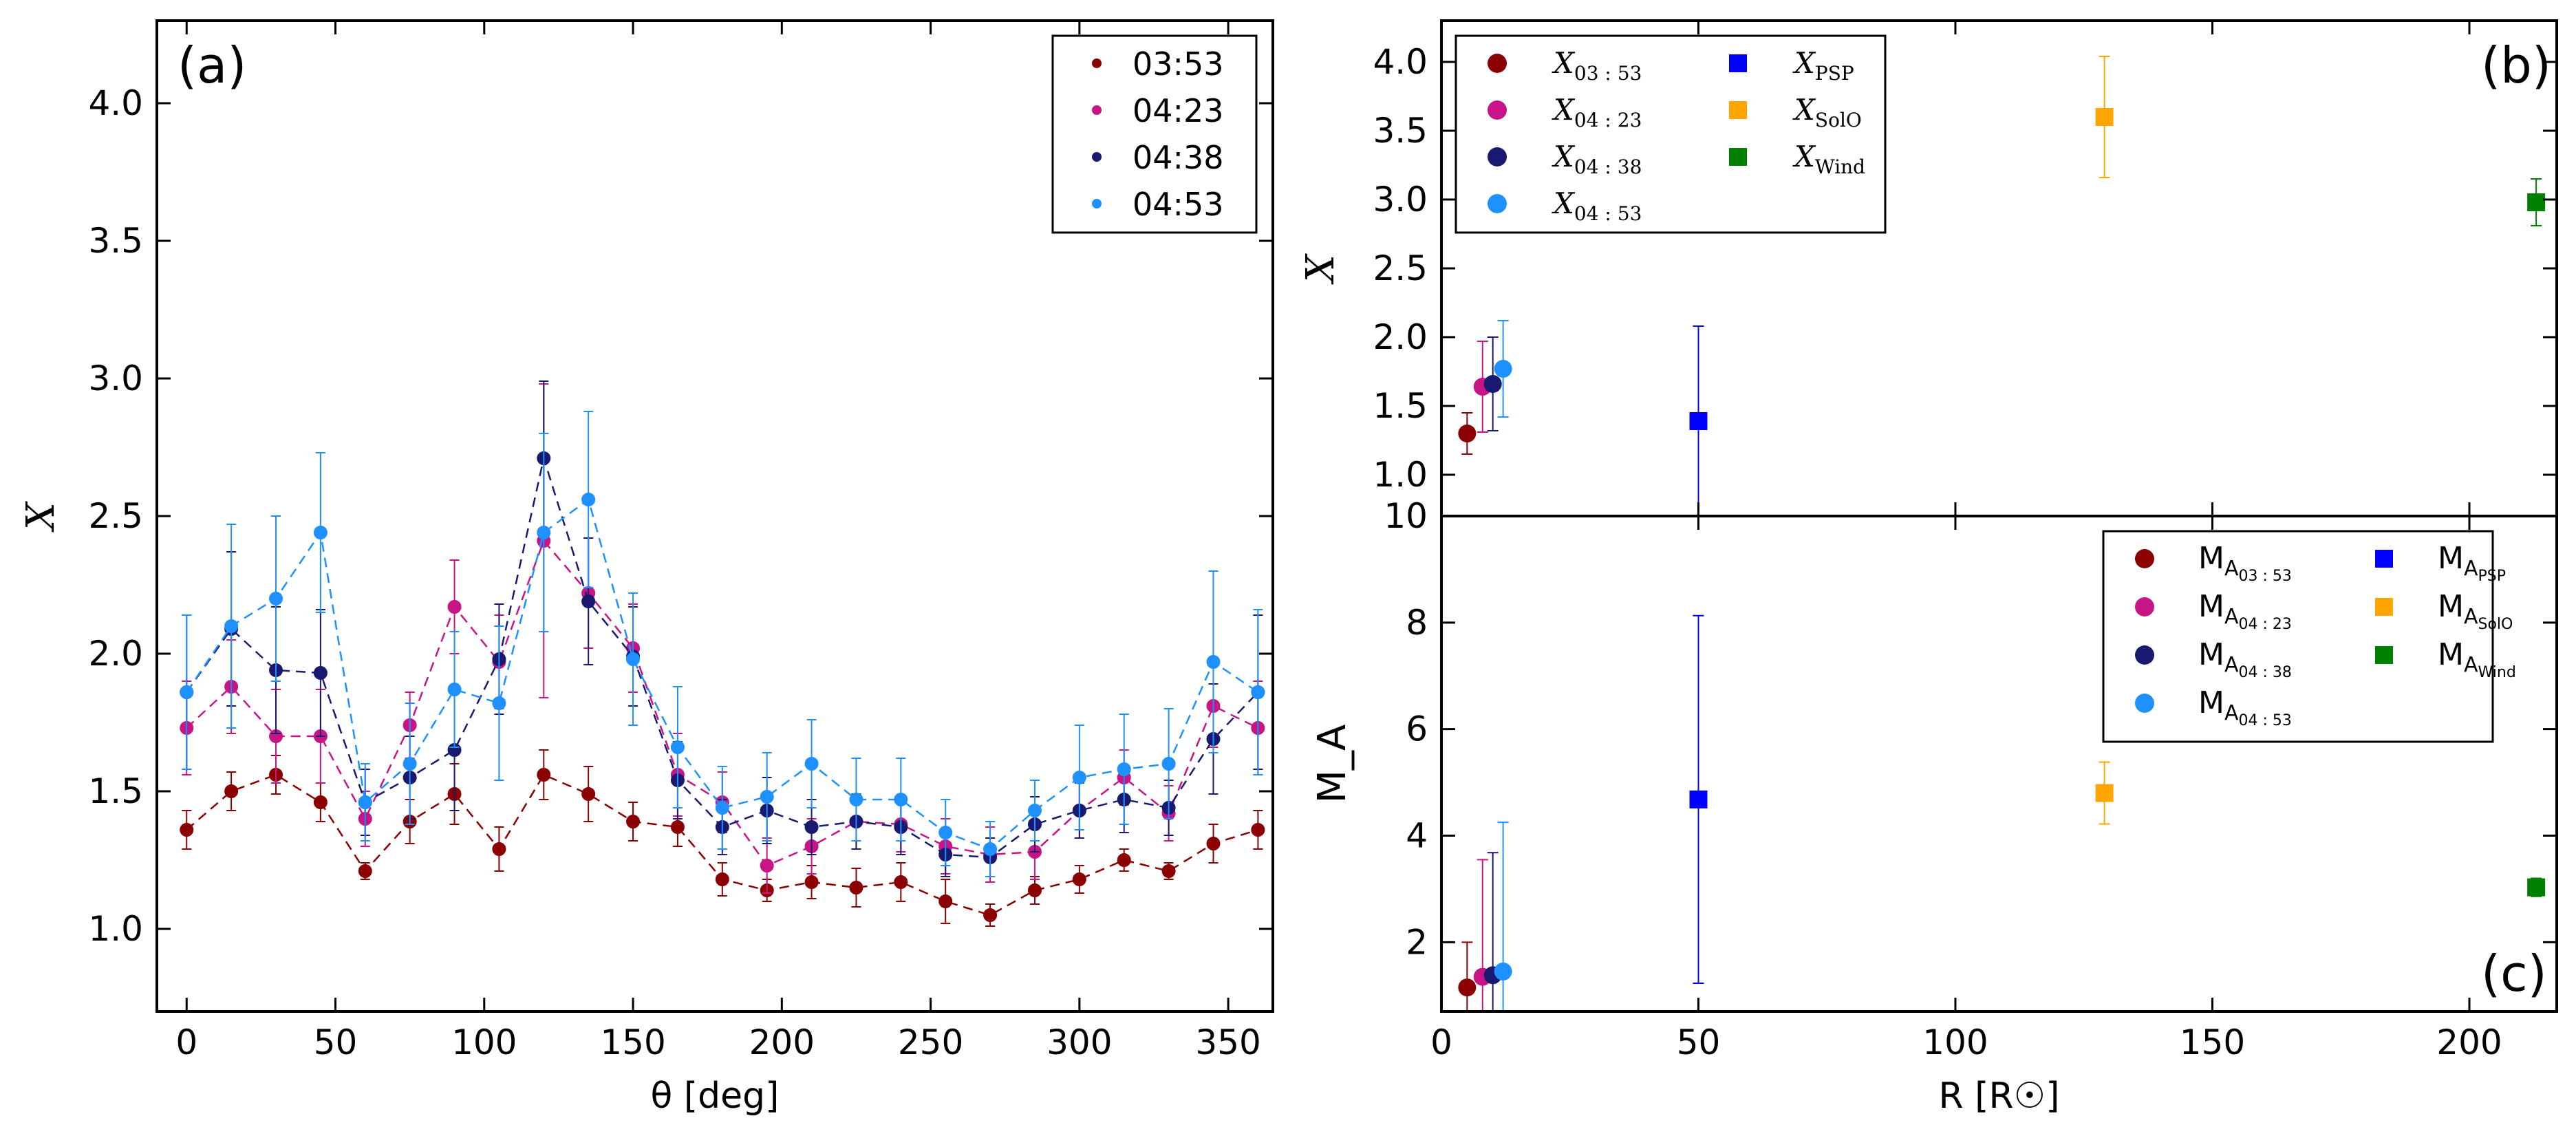 Image resolution: width=2576 pixels, height=1147 pixels. Describe the element at coordinates (1417, 836) in the screenshot. I see `y-tick-label: 4` at that location.